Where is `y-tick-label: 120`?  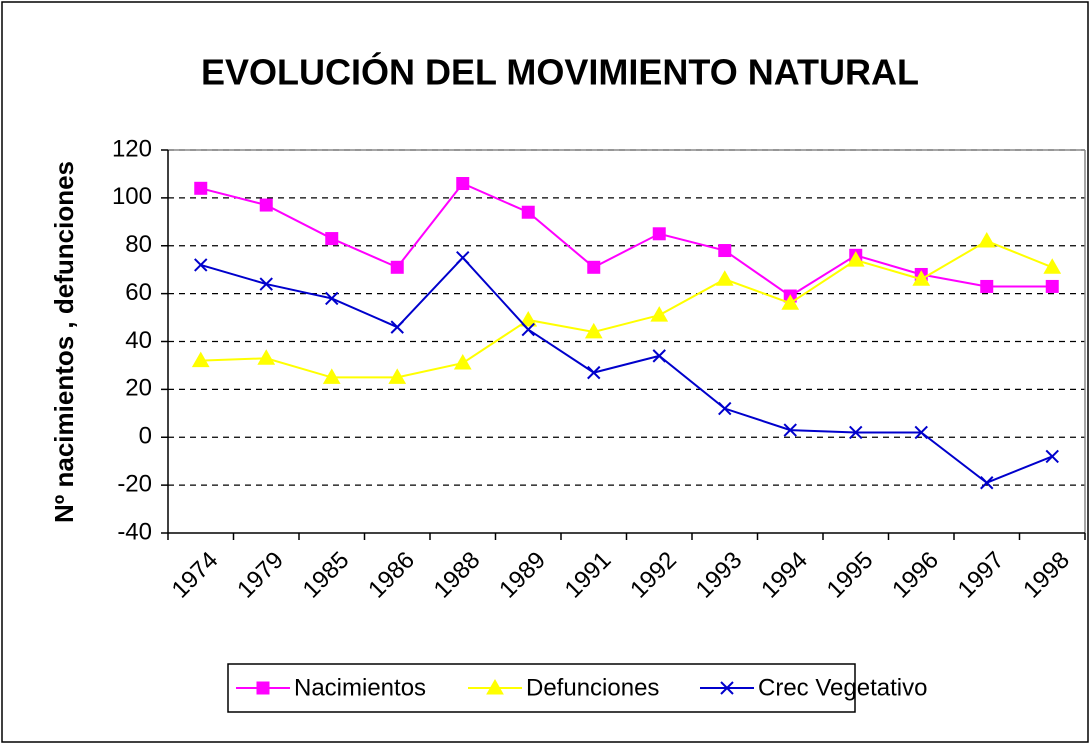
y-tick-label: 120 is located at coordinates (132, 148).